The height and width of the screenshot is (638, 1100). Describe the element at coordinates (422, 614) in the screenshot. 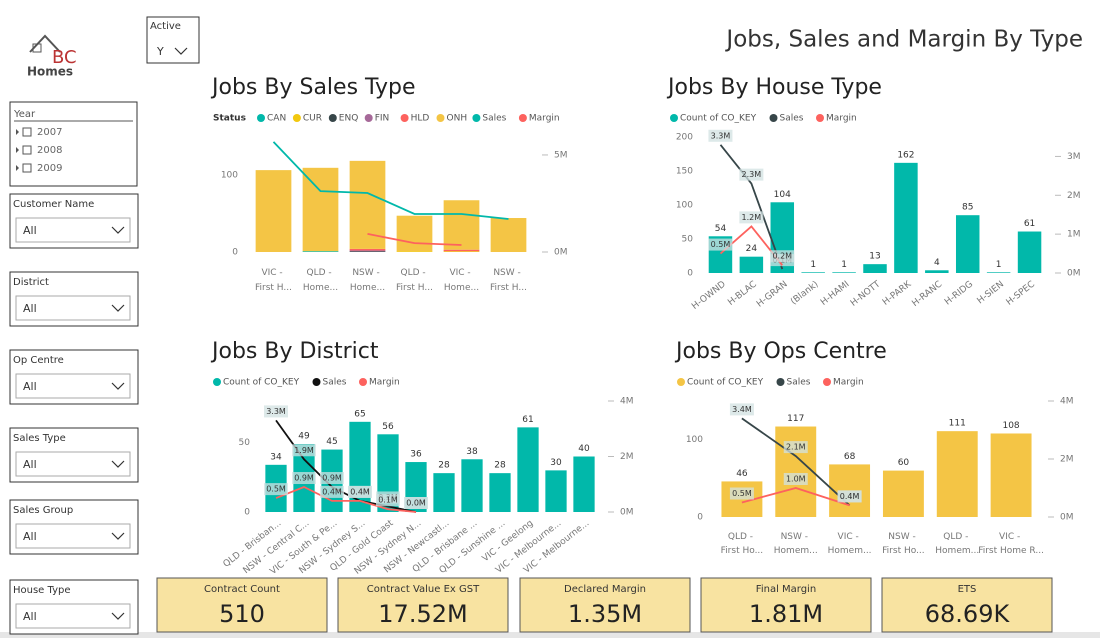

I see `kpi-value: 17.52M` at that location.